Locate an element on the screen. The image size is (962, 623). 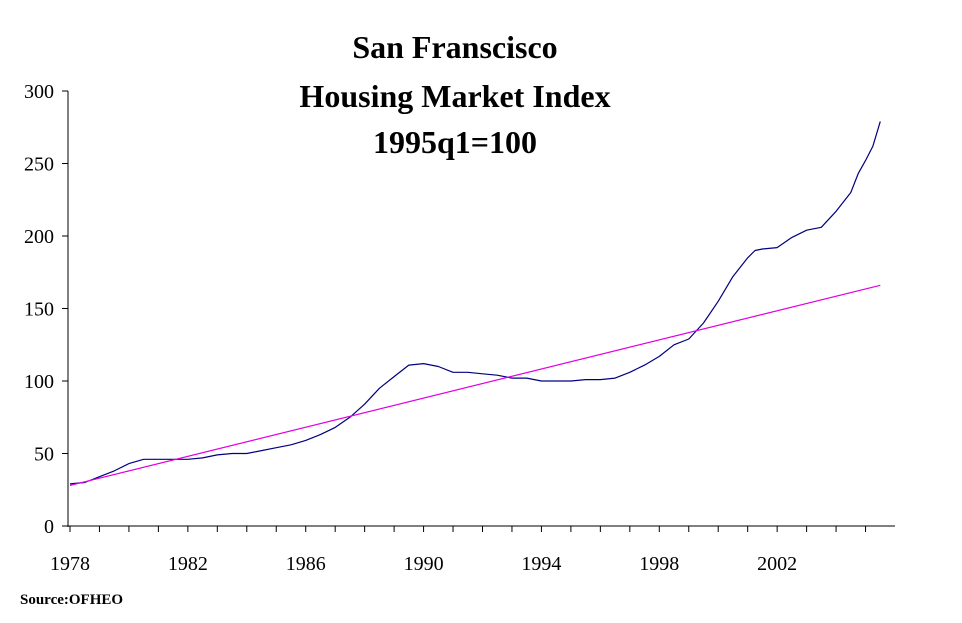
title-line-3: 1995q1=100 is located at coordinates (455, 142).